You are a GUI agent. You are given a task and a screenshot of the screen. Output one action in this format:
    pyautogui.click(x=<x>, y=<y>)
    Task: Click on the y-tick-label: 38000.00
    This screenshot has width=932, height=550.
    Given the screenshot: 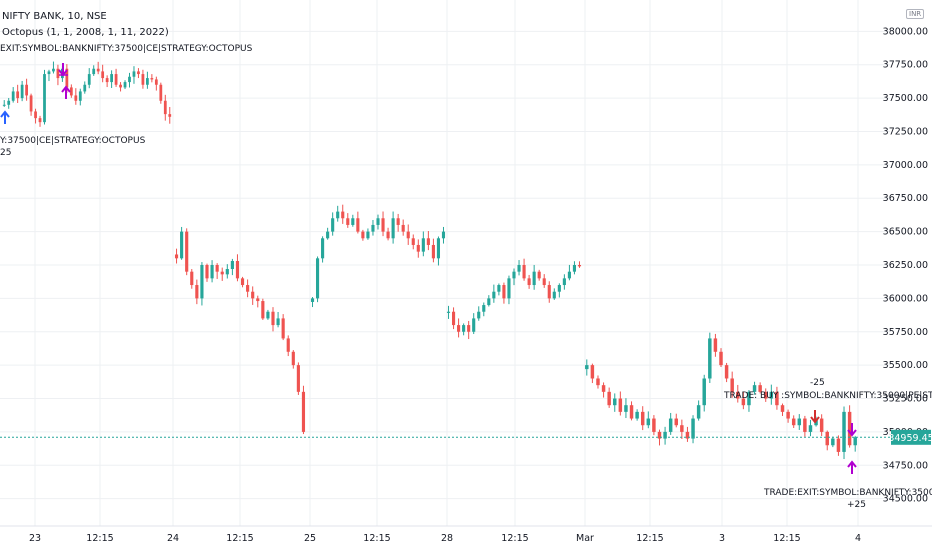 What is the action you would take?
    pyautogui.click(x=905, y=31)
    